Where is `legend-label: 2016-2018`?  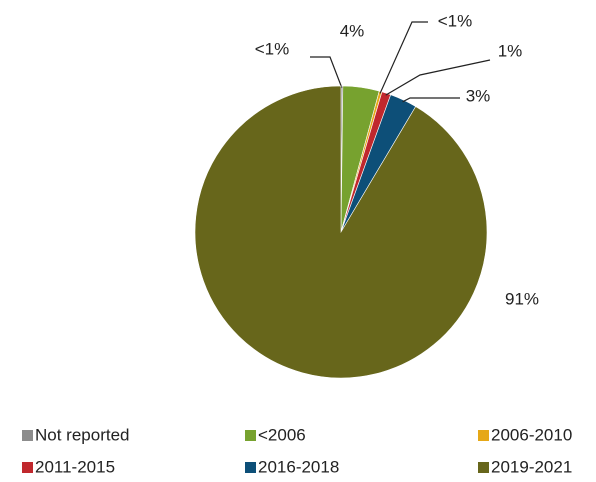 legend-label: 2016-2018 is located at coordinates (298, 466).